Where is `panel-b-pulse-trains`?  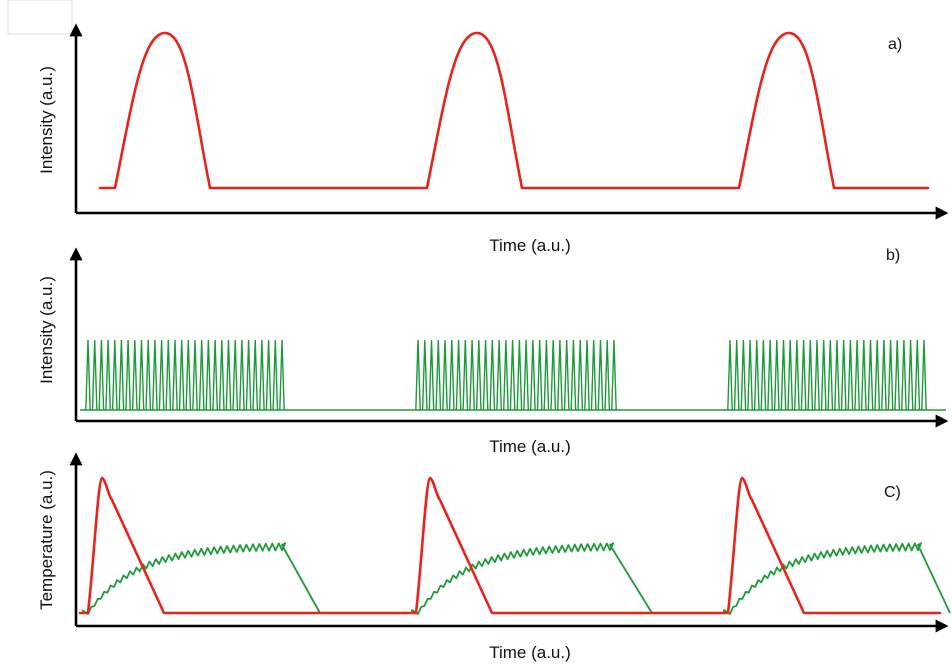 panel-b-pulse-trains is located at coordinates (506, 375).